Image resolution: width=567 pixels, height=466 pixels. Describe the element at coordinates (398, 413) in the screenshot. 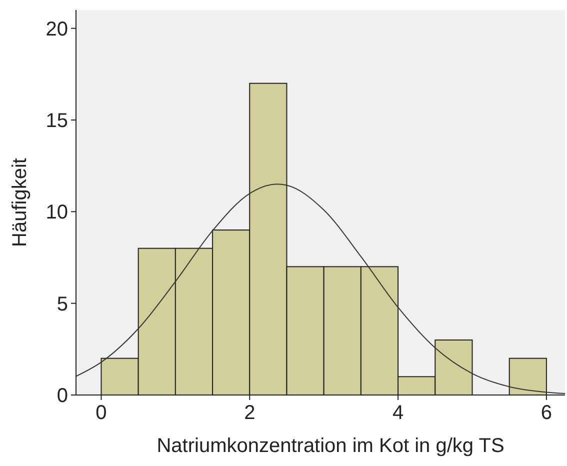

I see `x-tick-label: 4` at that location.